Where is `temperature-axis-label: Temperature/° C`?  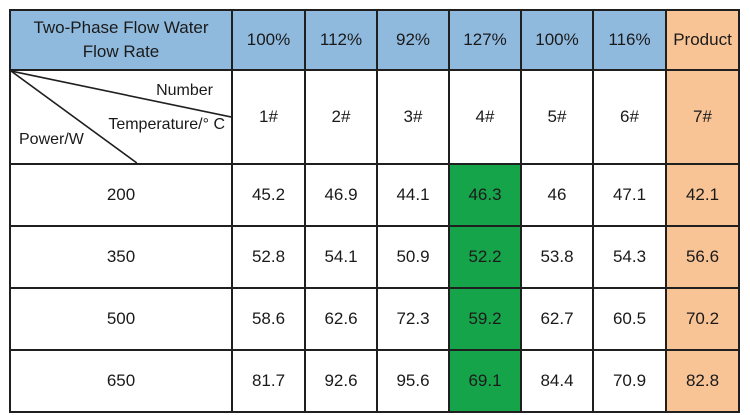 temperature-axis-label: Temperature/° C is located at coordinates (166, 124).